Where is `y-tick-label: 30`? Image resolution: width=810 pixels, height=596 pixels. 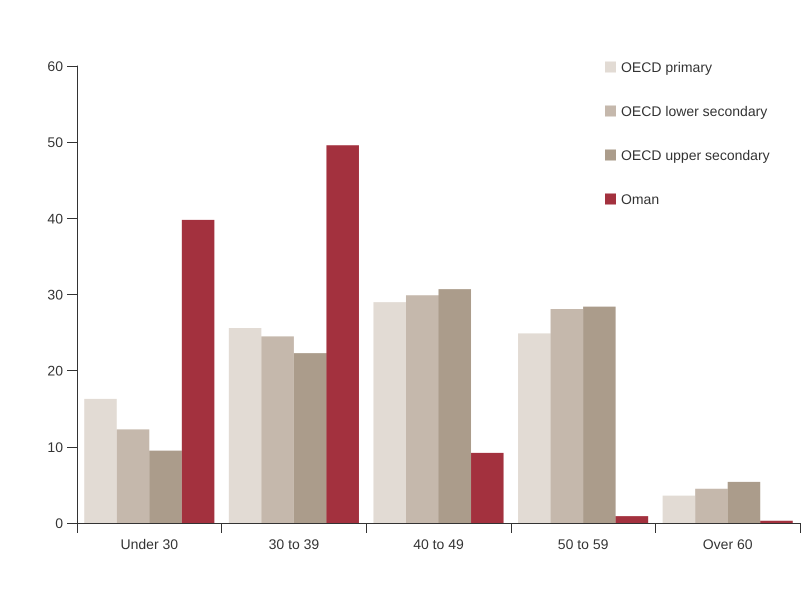 y-tick-label: 30 is located at coordinates (55, 294).